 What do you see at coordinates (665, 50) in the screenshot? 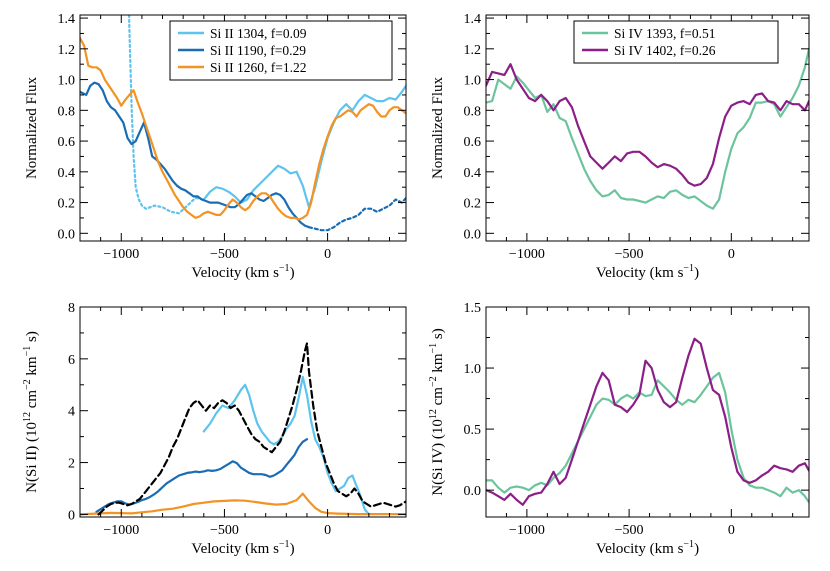
I see `legend-label: Si IV 1402, f=0.26` at bounding box center [665, 50].